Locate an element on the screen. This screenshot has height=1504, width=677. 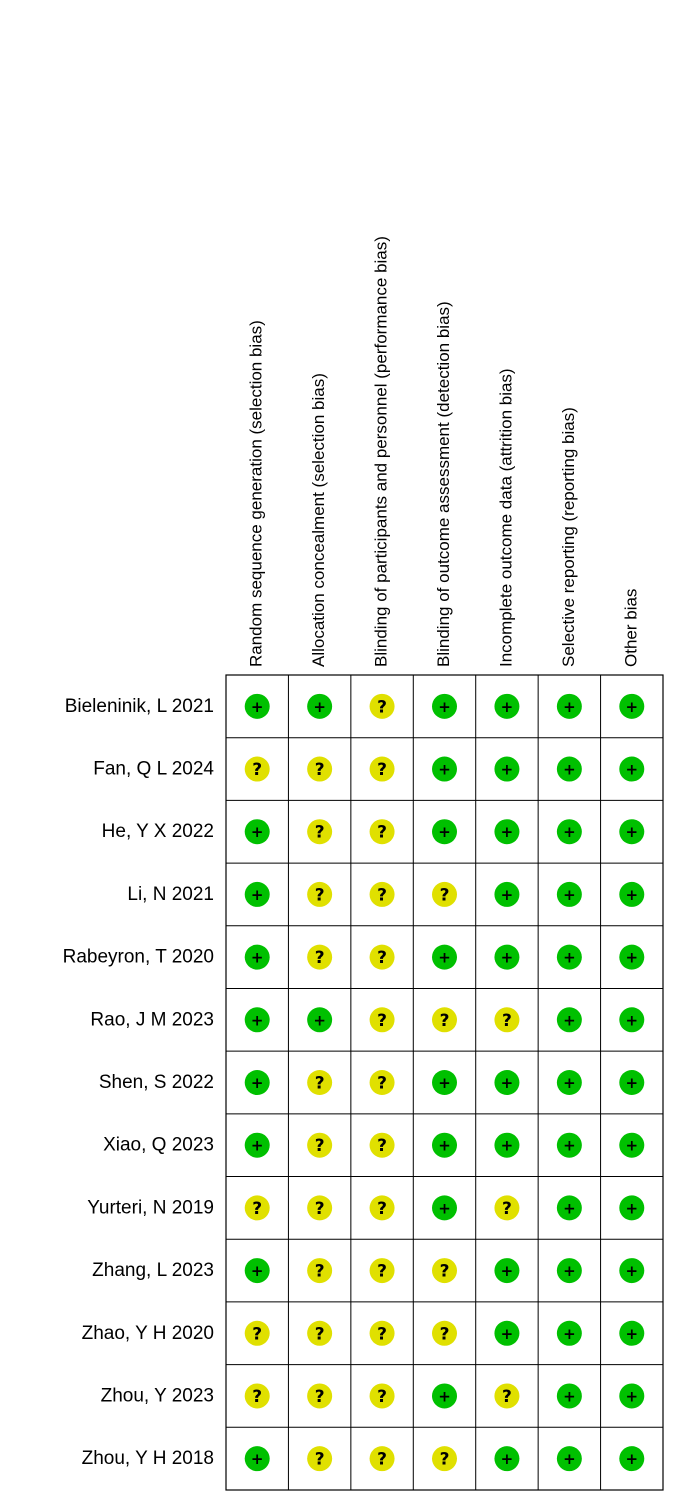
low-risk-mark-r11-c7: + is located at coordinates (632, 1333).